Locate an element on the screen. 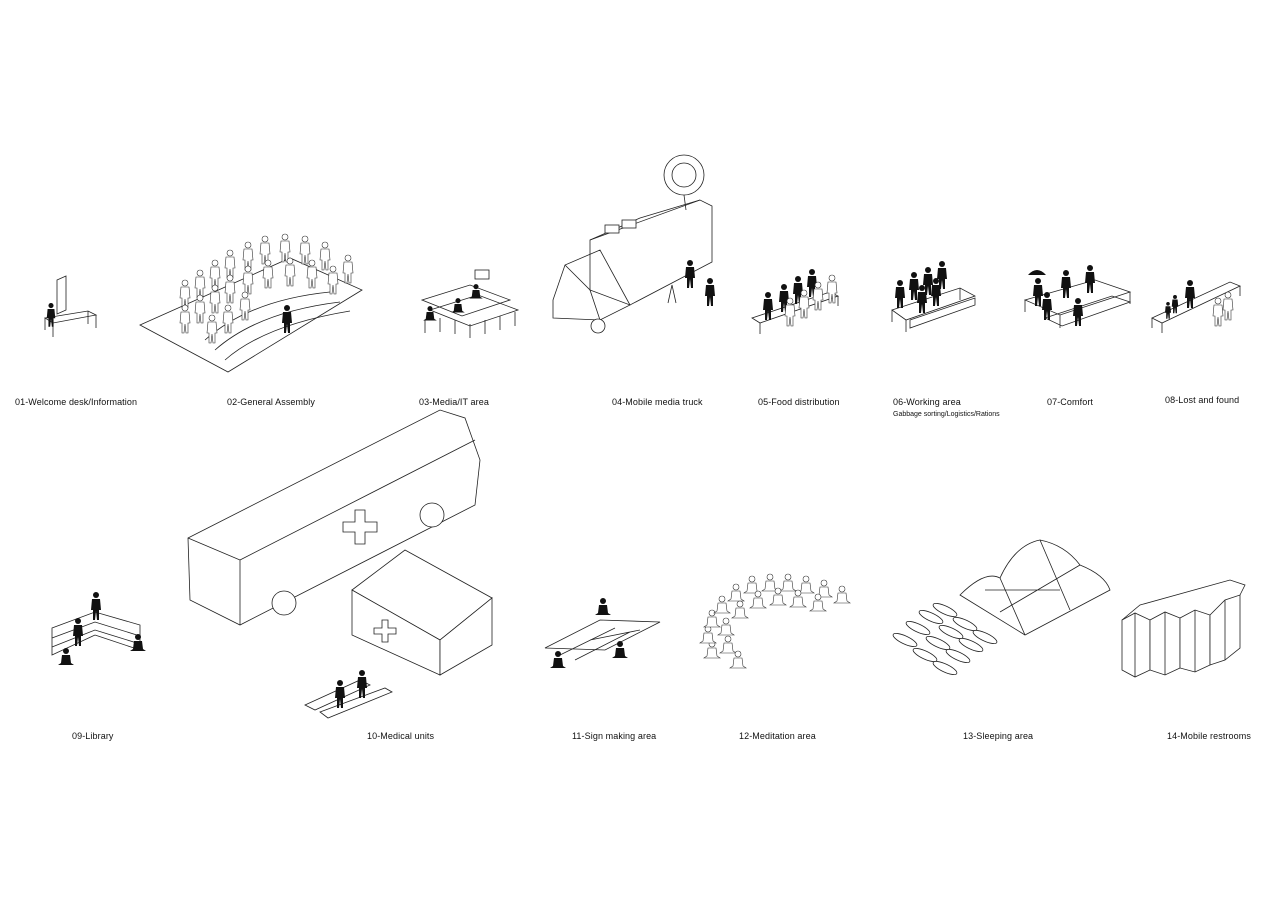 Image resolution: width=1280 pixels, height=905 pixels. media-it-illustration is located at coordinates (470, 303).